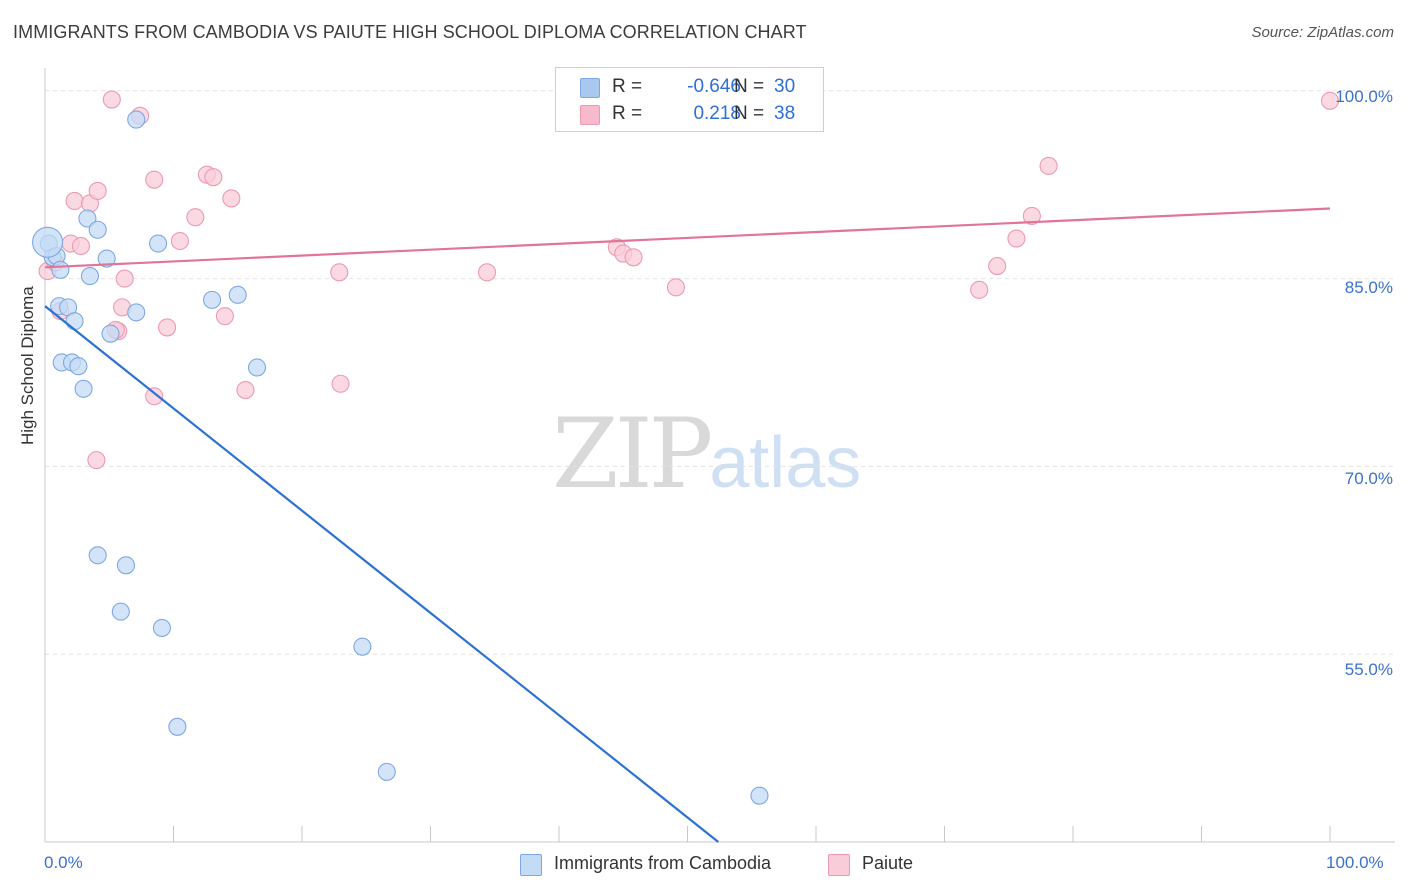 This screenshot has height=892, width=1406. What do you see at coordinates (1322, 32) in the screenshot?
I see `source-label: Source: ZipAtlas.com` at bounding box center [1322, 32].